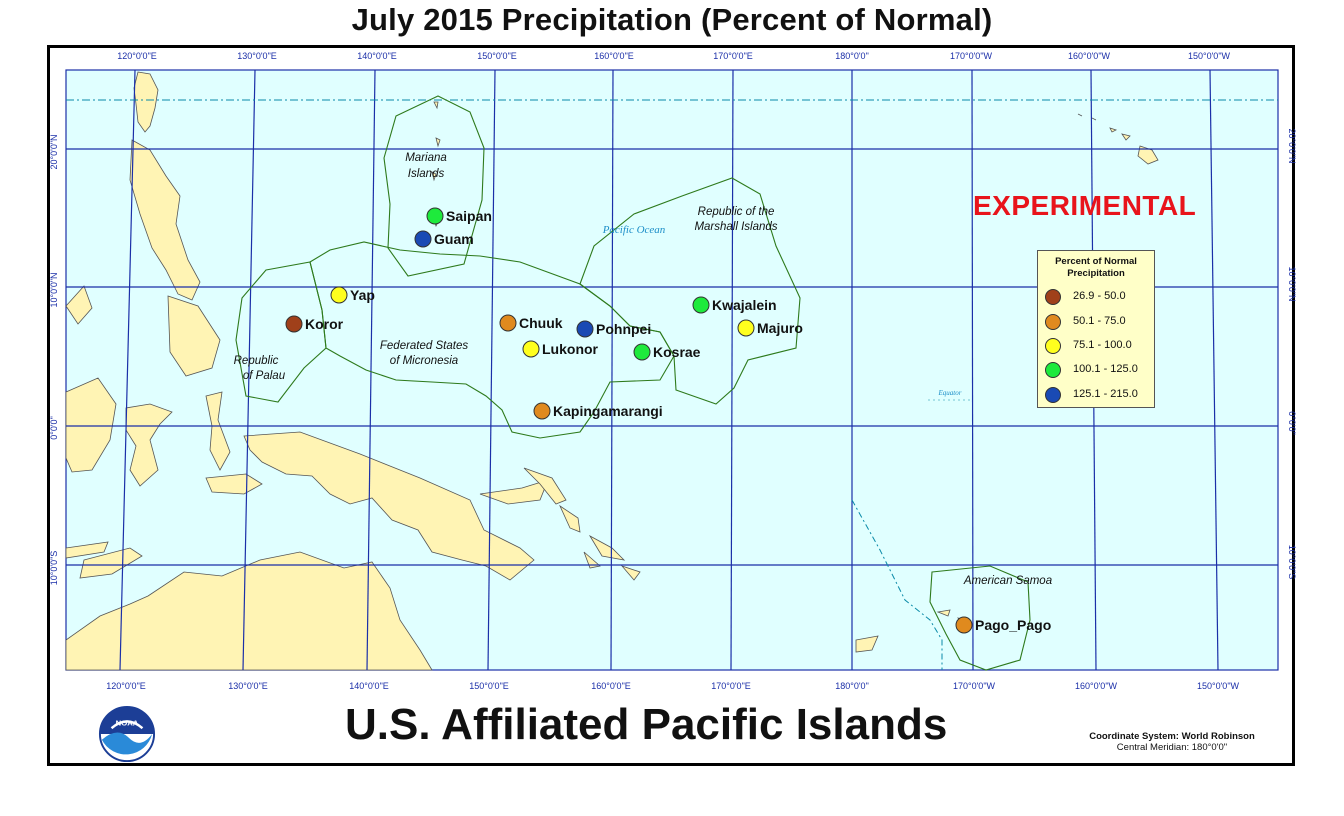 The width and height of the screenshot is (1344, 816). I want to click on lat-label-10n-right: 10°0'0"N, so click(1292, 283).